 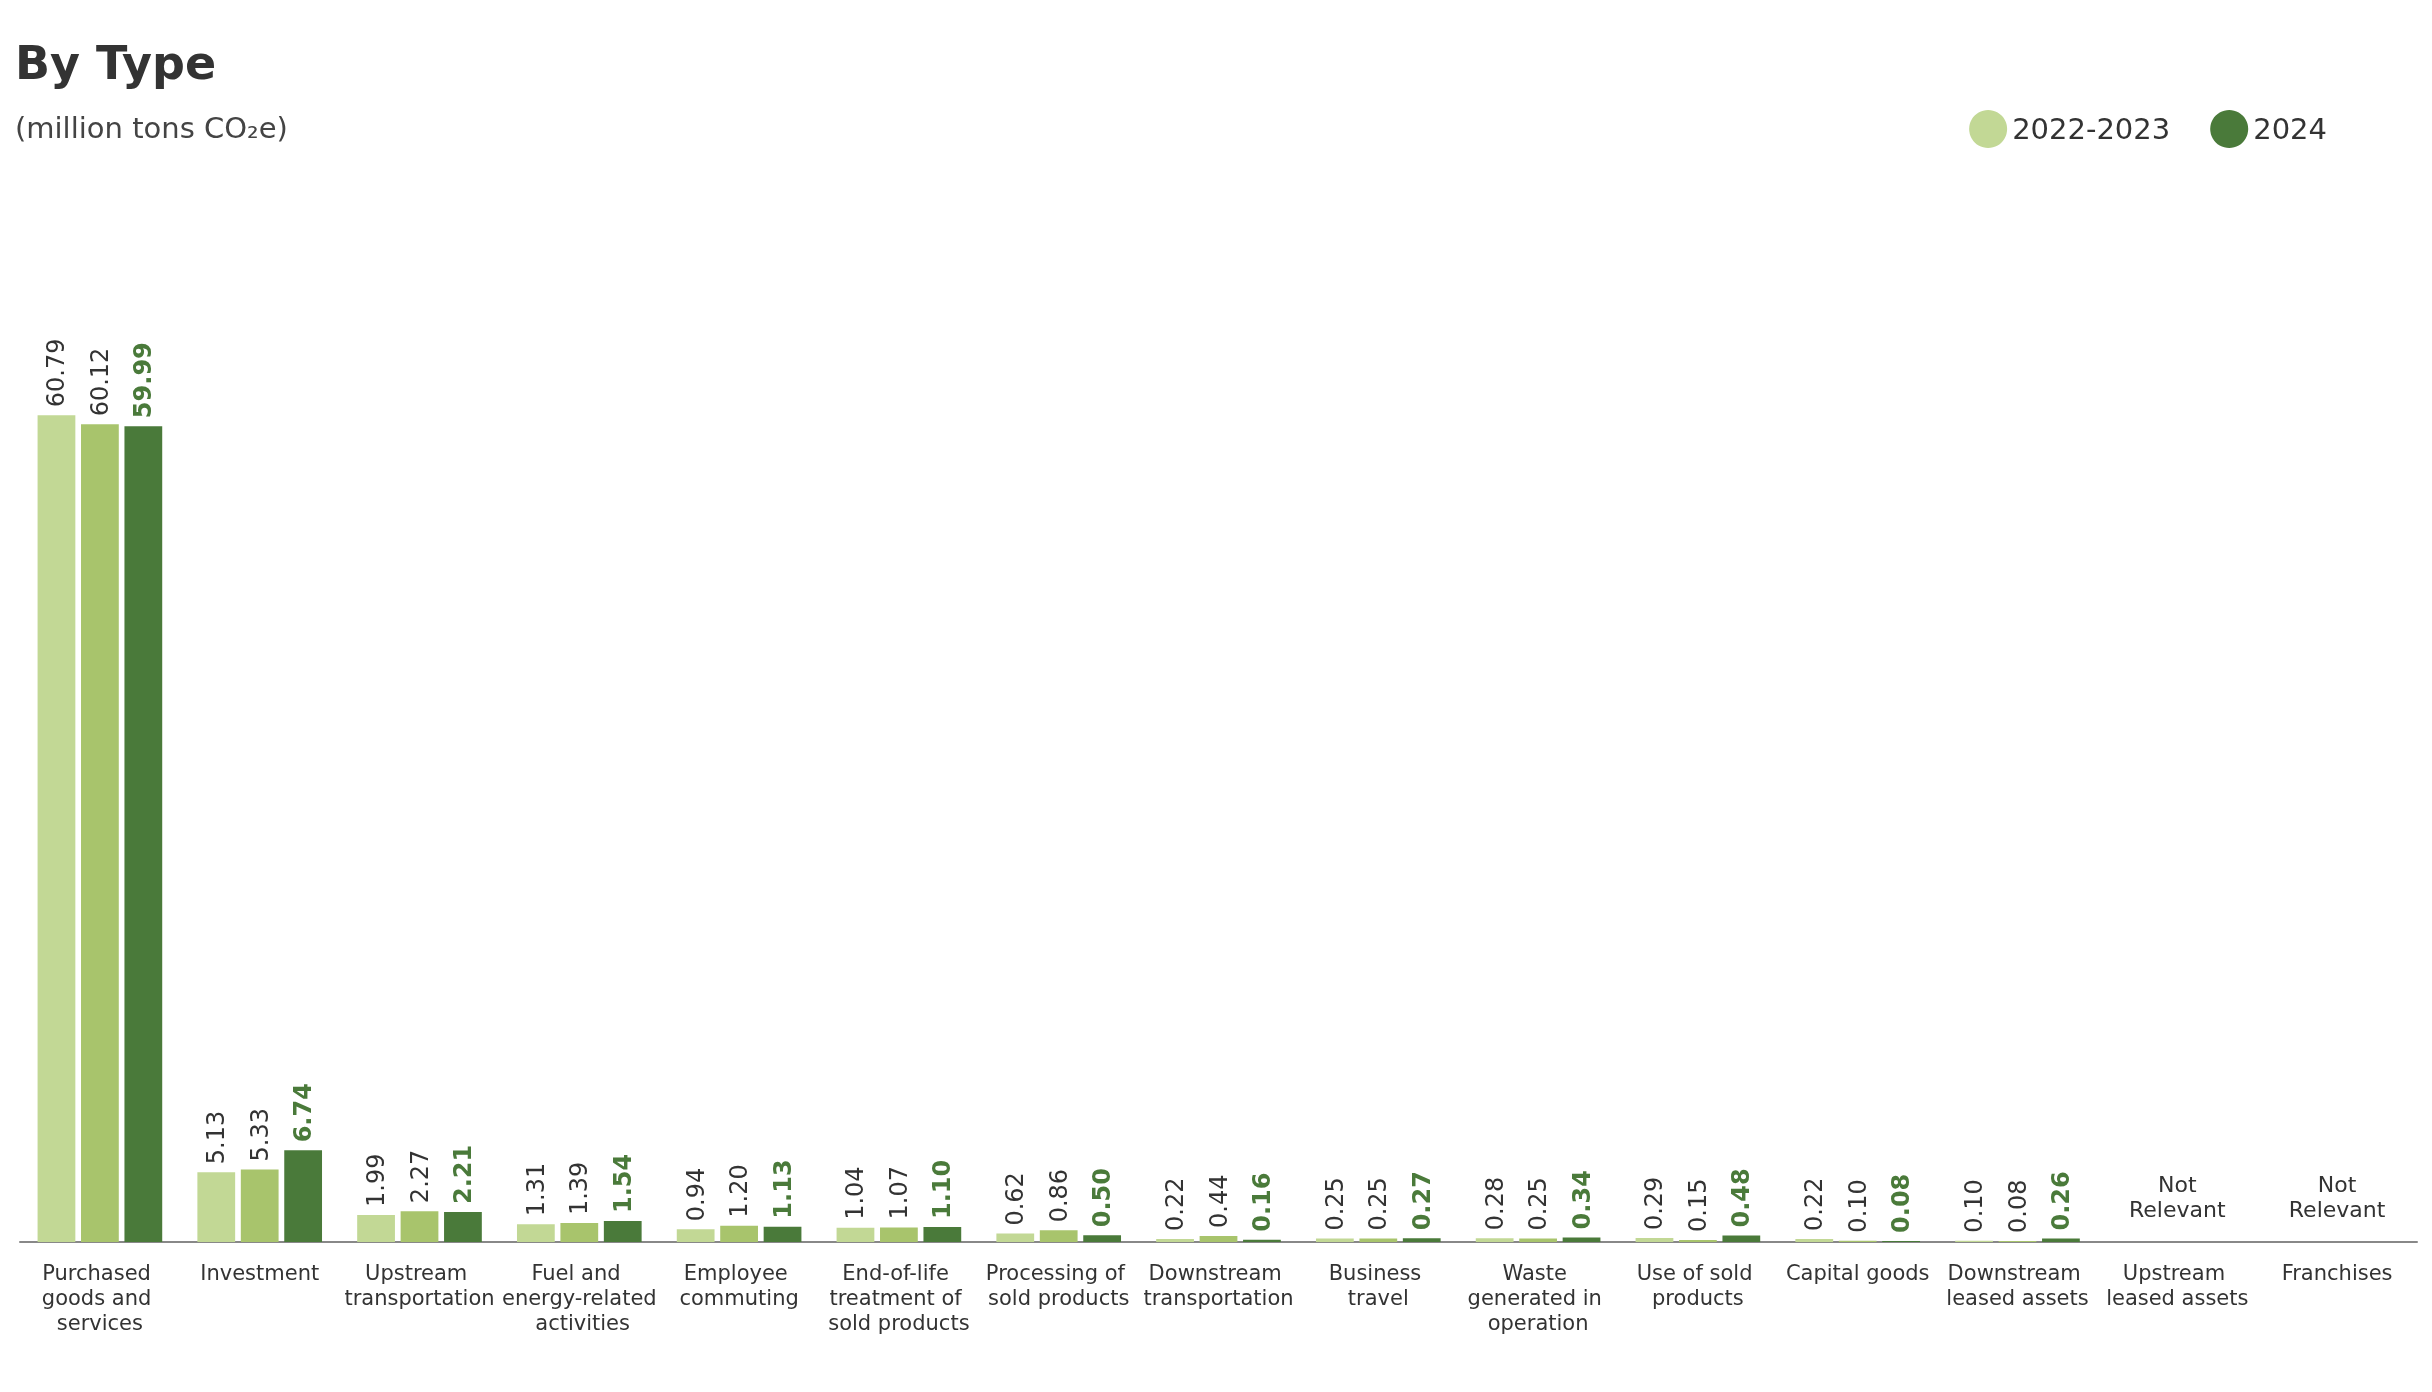 I want to click on x-tick-label: Business travel, so click(x=1378, y=1285).